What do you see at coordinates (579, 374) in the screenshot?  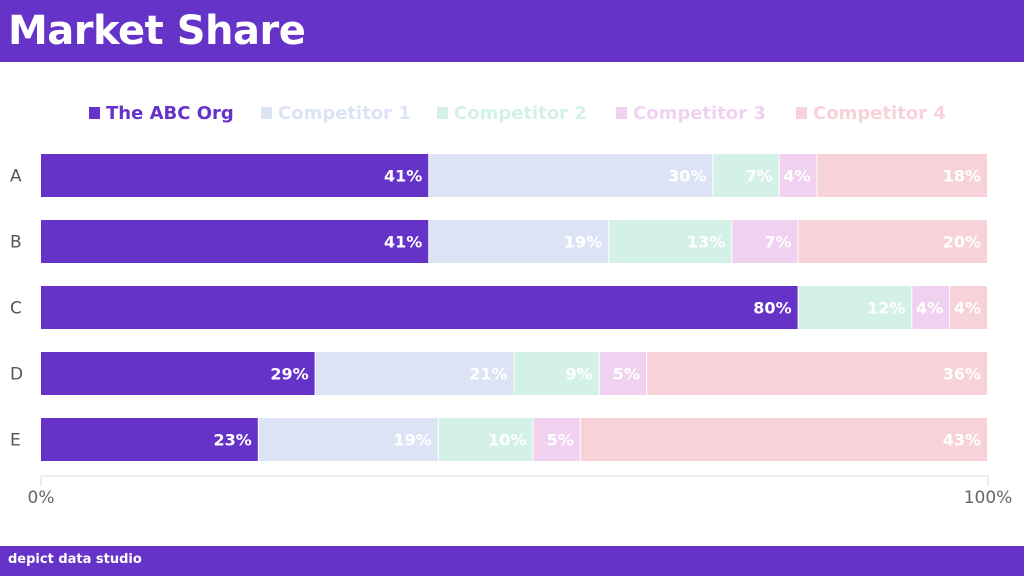 I see `data-label-d-series-2: 9%` at bounding box center [579, 374].